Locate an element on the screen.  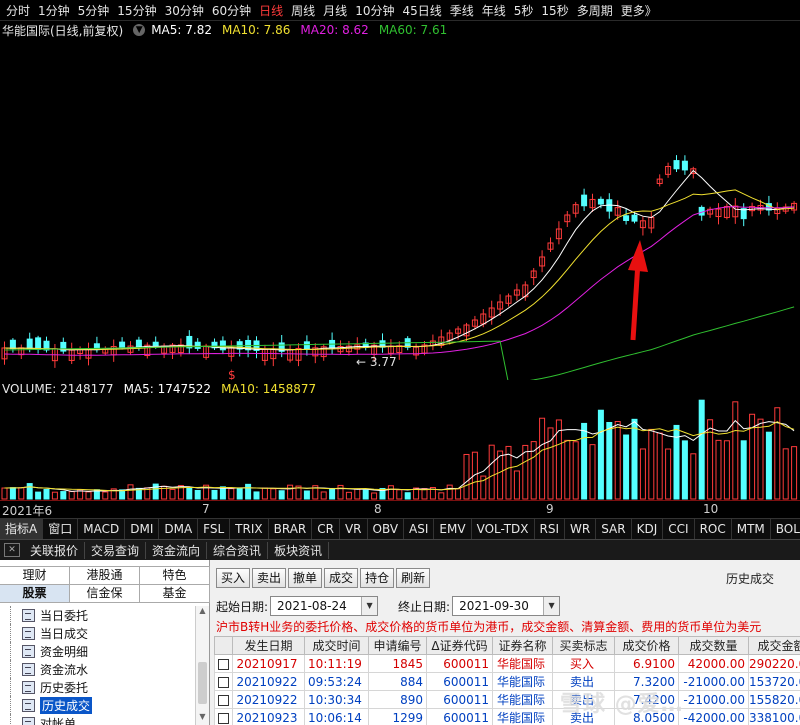
category-tab: 信金保 is located at coordinates (104, 593).